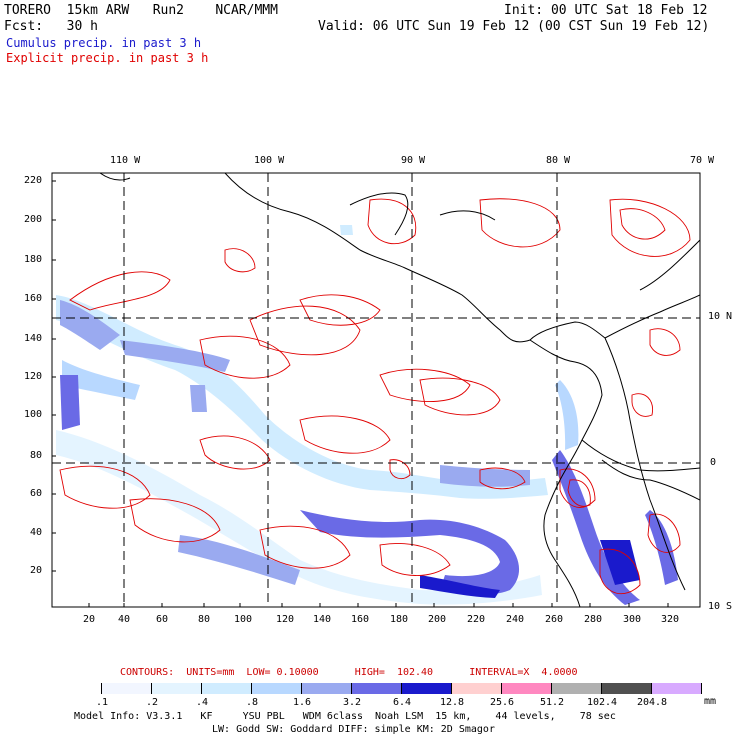  What do you see at coordinates (710, 701) in the screenshot?
I see `scale-unit: mm` at bounding box center [710, 701].